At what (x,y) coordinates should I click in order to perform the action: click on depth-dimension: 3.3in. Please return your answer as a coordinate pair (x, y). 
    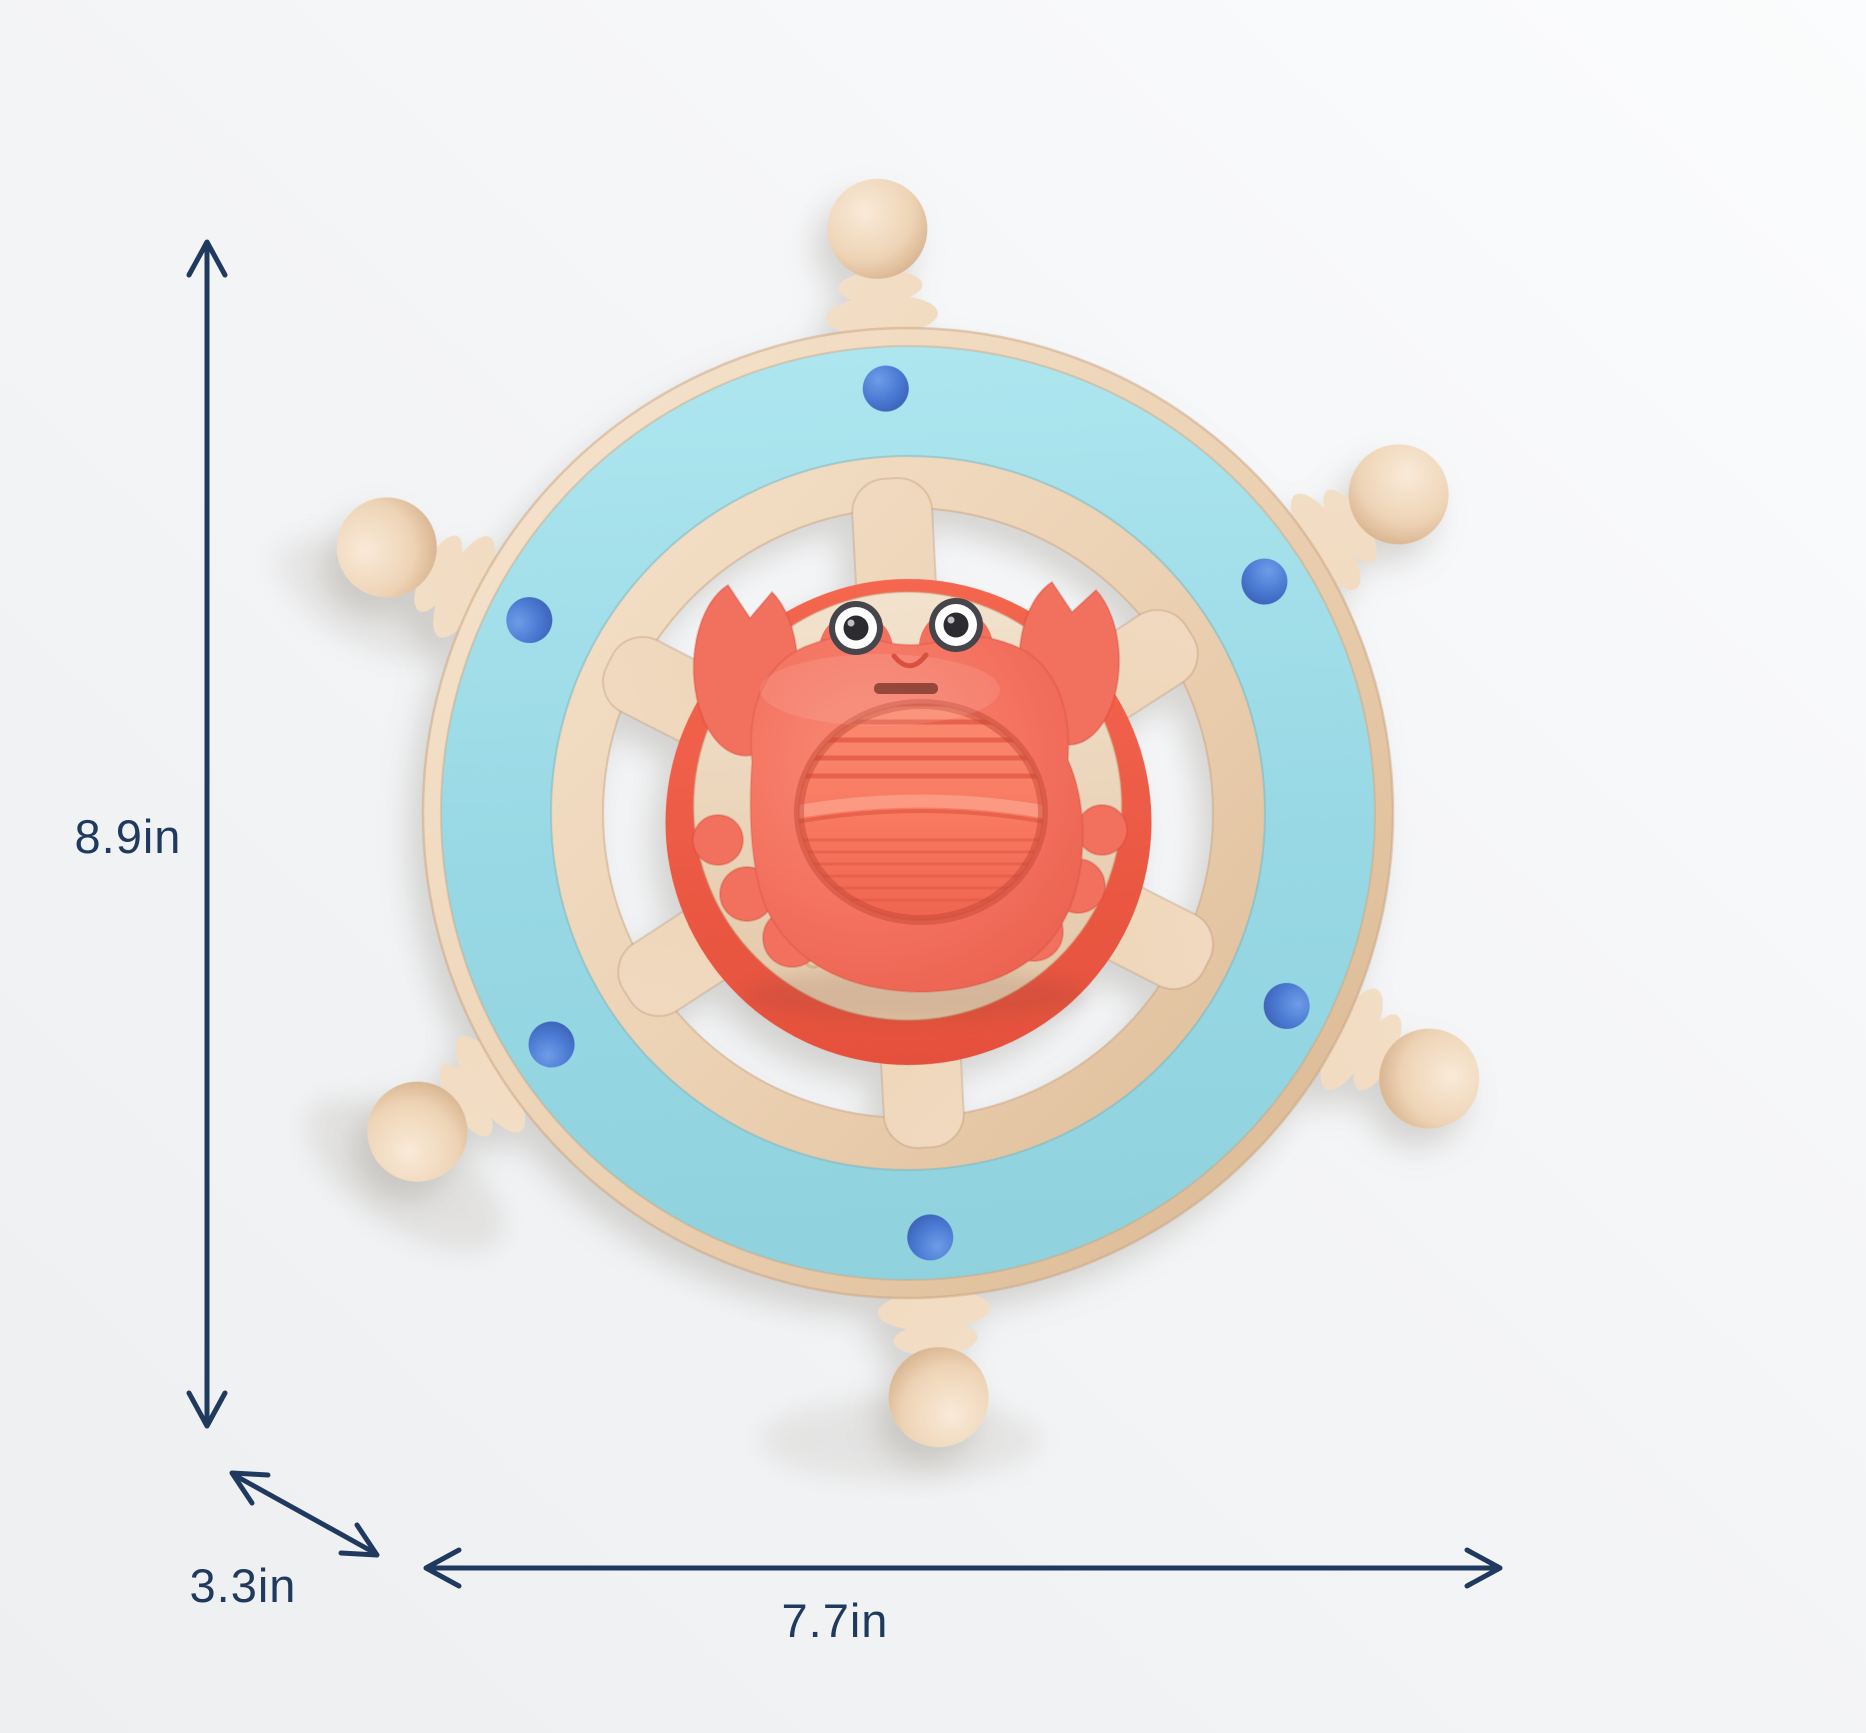
    Looking at the image, I should click on (285, 1541).